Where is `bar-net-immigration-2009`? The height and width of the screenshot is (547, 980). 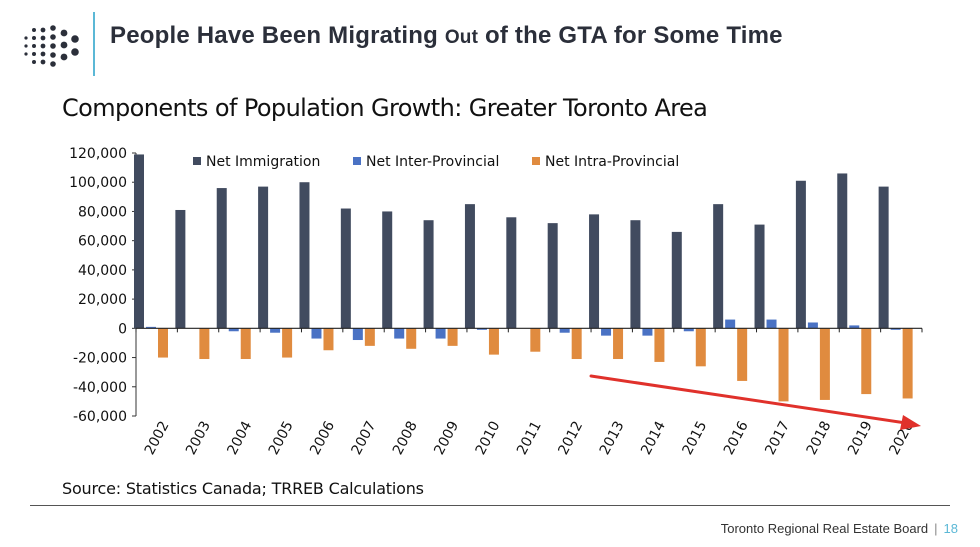 bar-net-immigration-2009 is located at coordinates (428, 274).